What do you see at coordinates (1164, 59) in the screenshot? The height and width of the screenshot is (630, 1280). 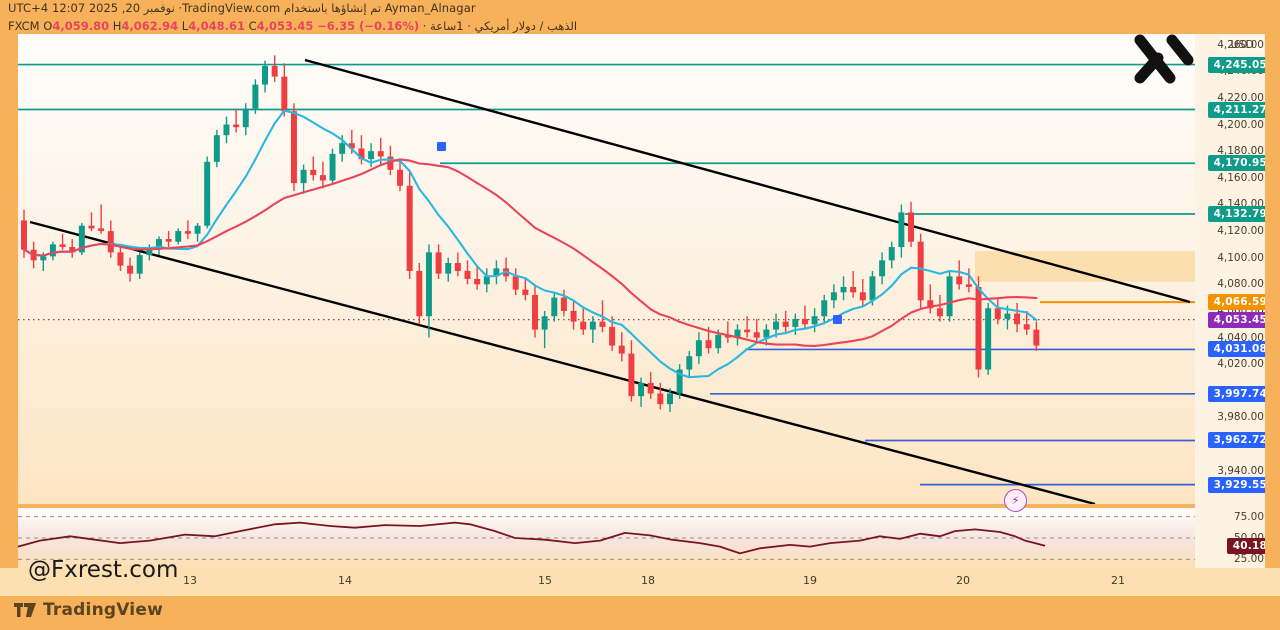 I see `x-brand-logo-icon` at bounding box center [1164, 59].